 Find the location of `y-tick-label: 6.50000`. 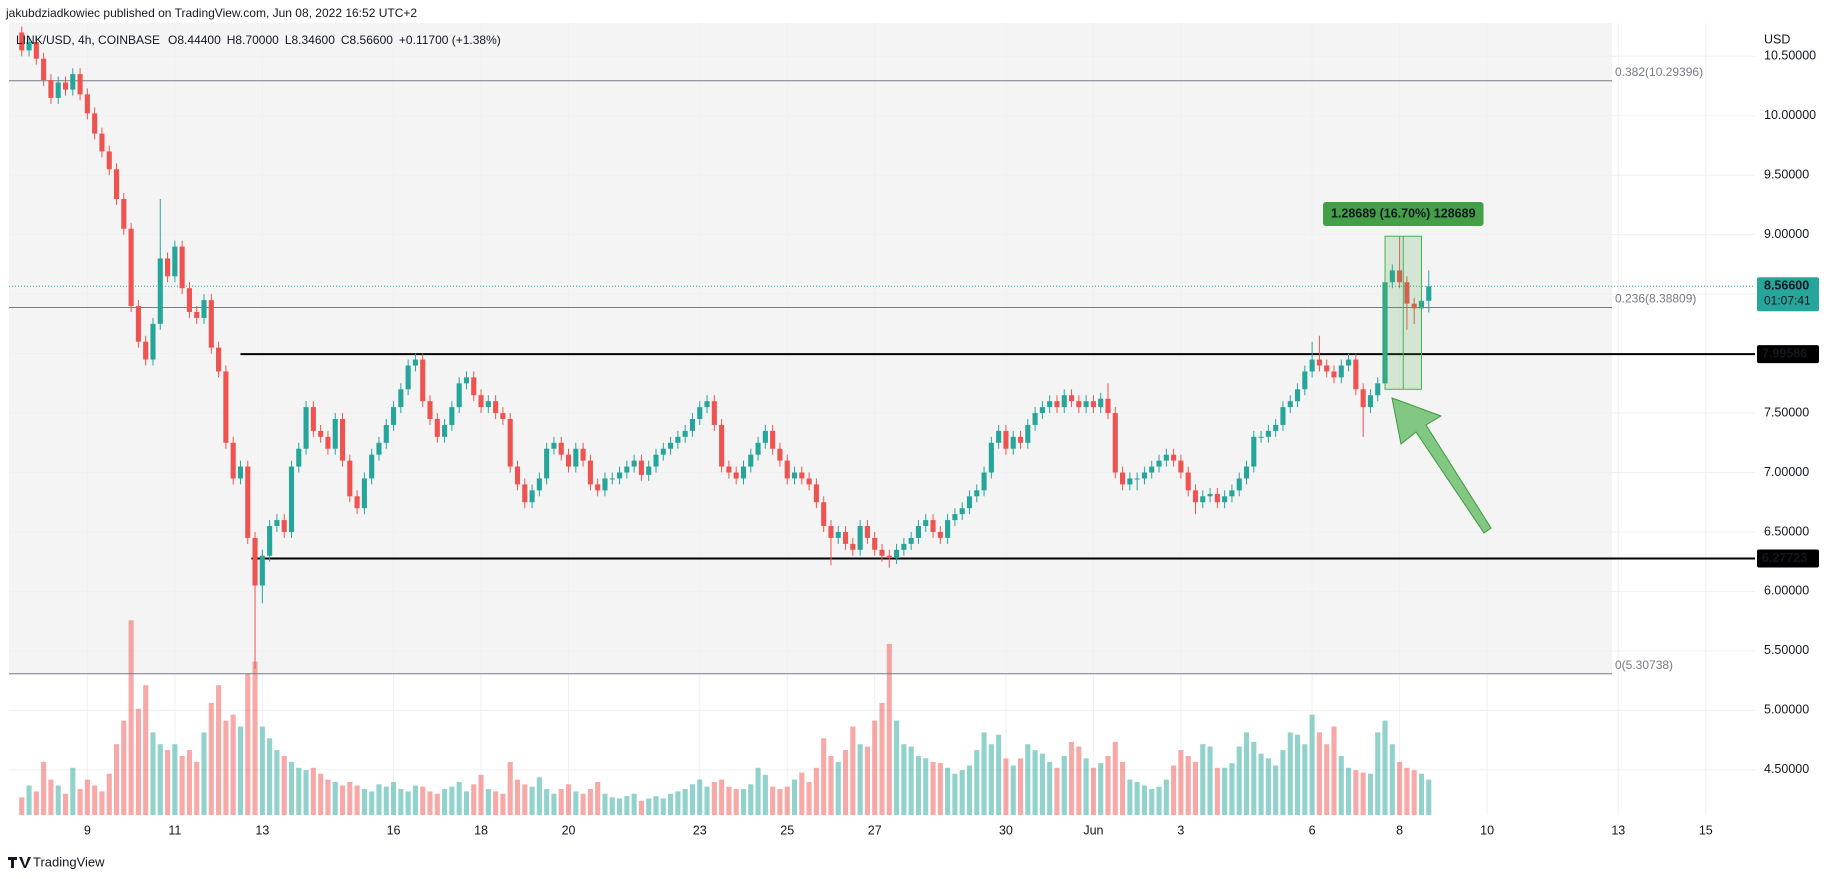

y-tick-label: 6.50000 is located at coordinates (1786, 531).